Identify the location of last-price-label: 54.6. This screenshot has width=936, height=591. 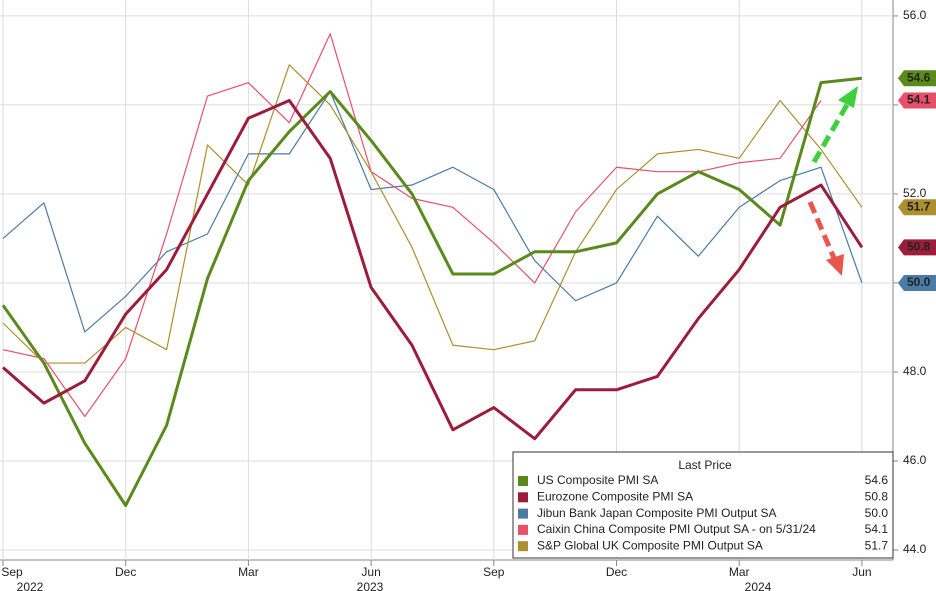
(919, 77).